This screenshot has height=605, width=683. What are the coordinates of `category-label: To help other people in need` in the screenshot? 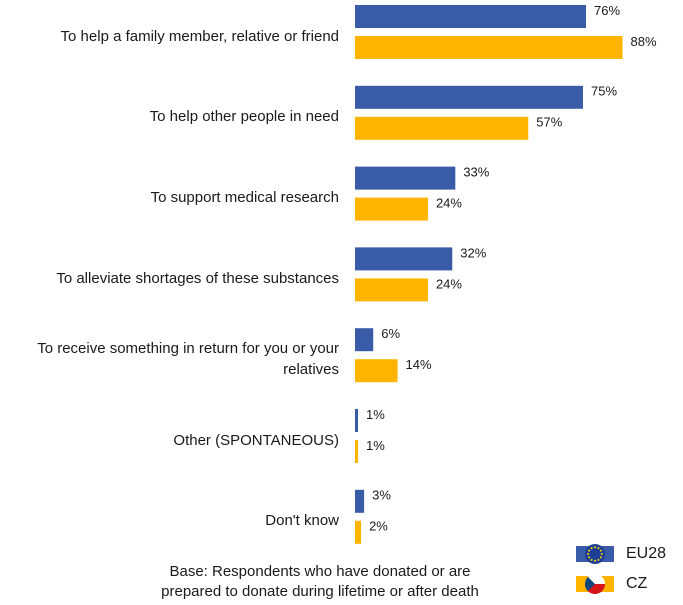 It's located at (244, 117).